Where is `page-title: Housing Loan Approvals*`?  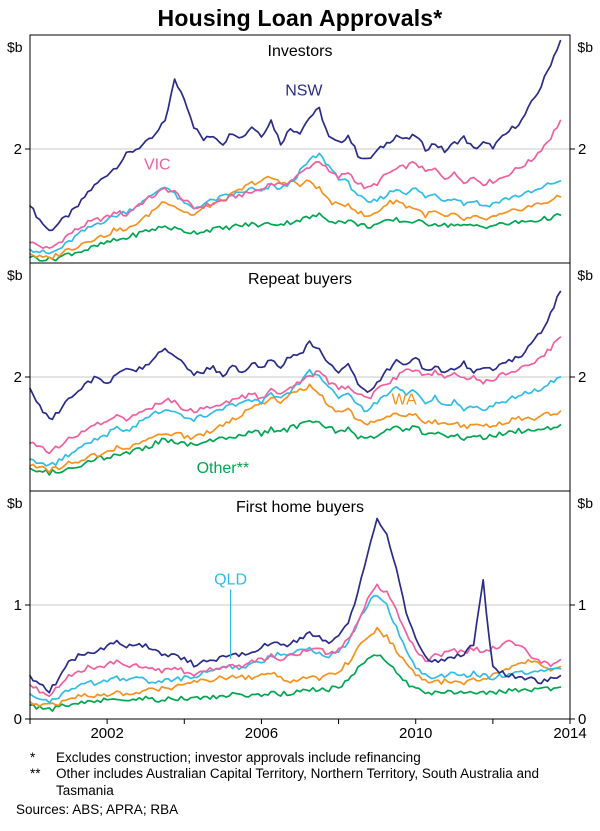
page-title: Housing Loan Approvals* is located at coordinates (300, 18).